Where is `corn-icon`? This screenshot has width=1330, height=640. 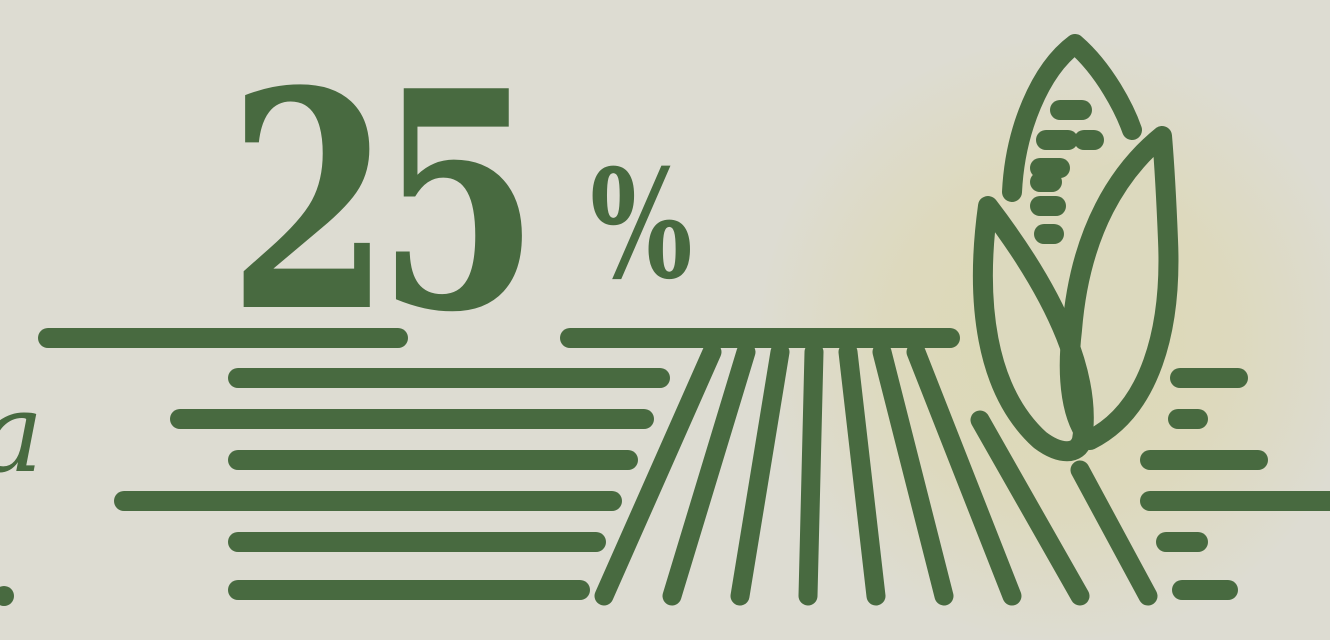 corn-icon is located at coordinates (1075, 248).